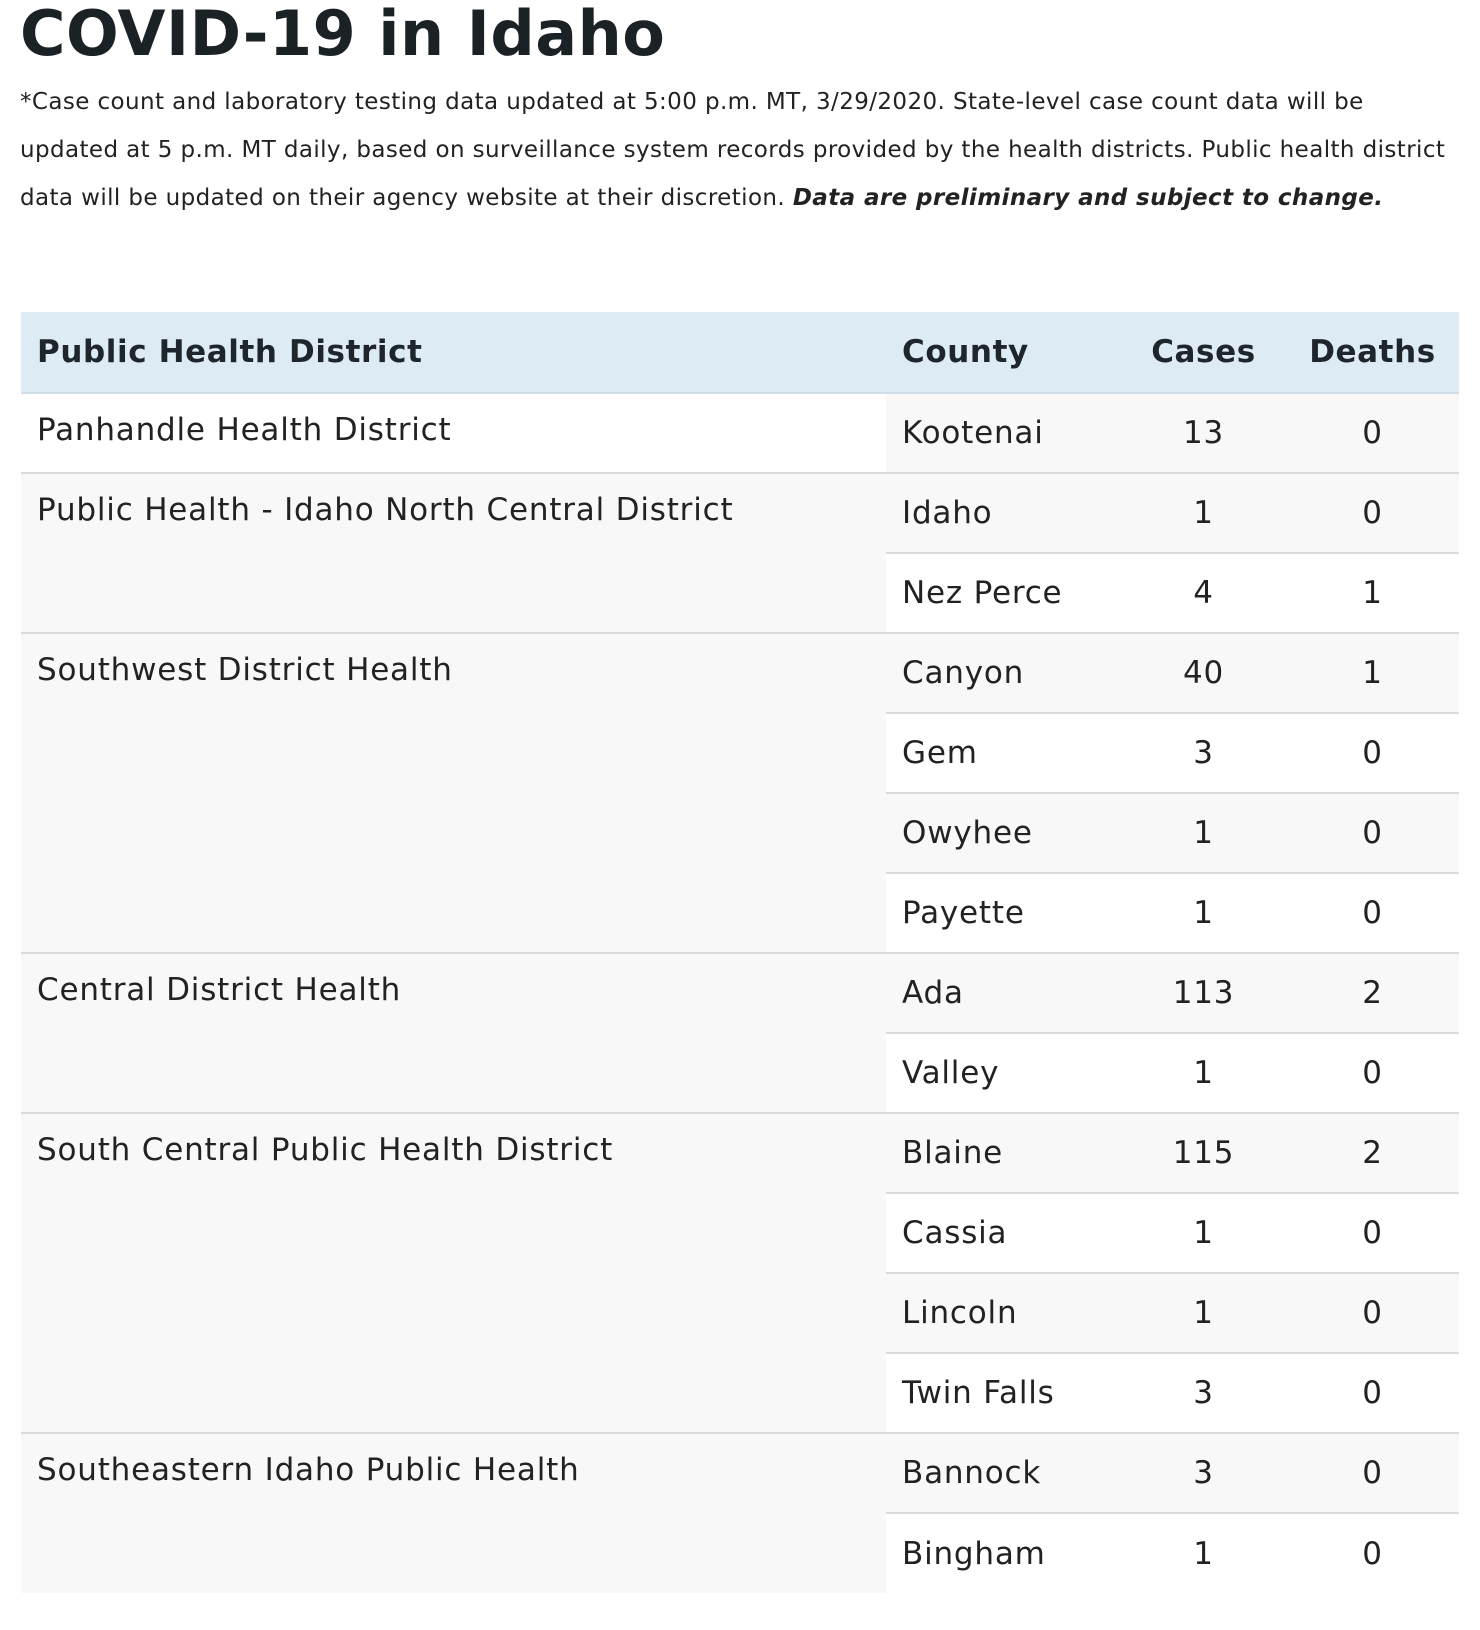 The width and height of the screenshot is (1480, 1630). Describe the element at coordinates (1203, 992) in the screenshot. I see `cases-cell: 113` at that location.